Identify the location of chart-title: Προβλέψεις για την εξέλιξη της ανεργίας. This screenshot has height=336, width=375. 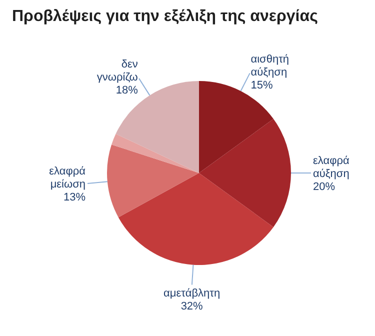
(165, 17).